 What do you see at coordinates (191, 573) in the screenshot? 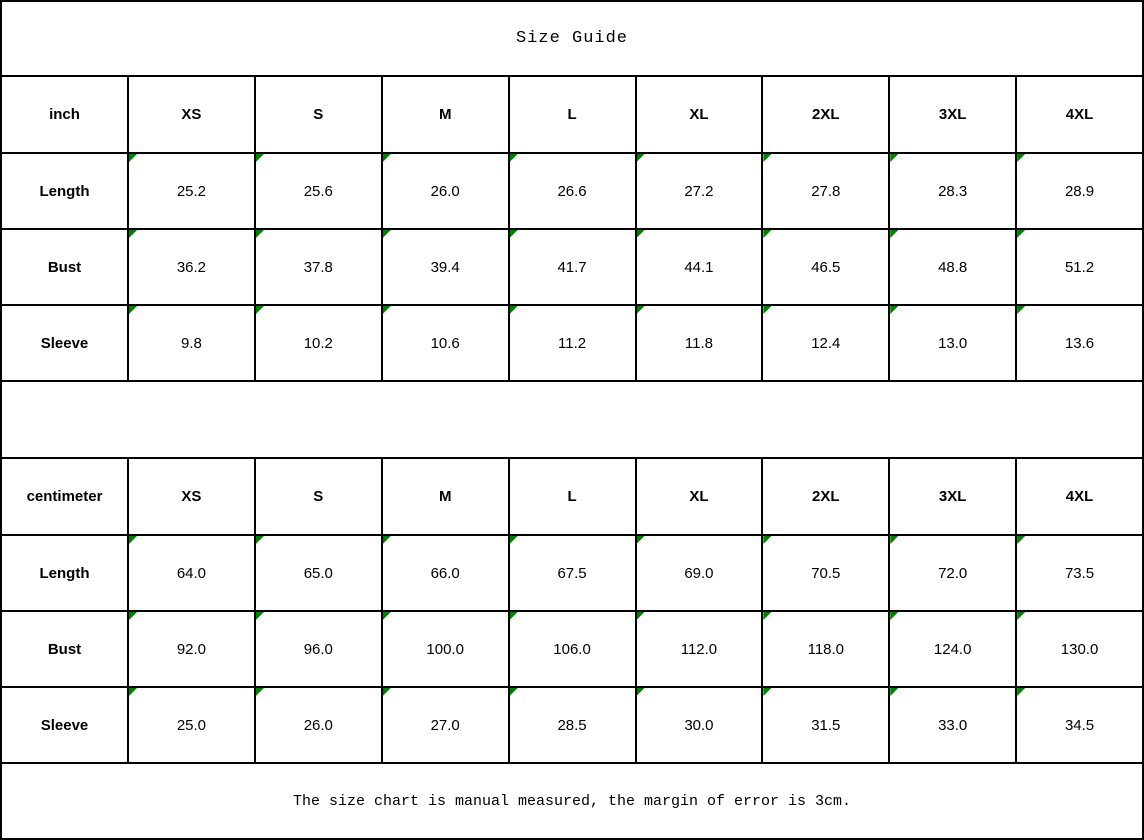
I see `size-value: 64.0` at bounding box center [191, 573].